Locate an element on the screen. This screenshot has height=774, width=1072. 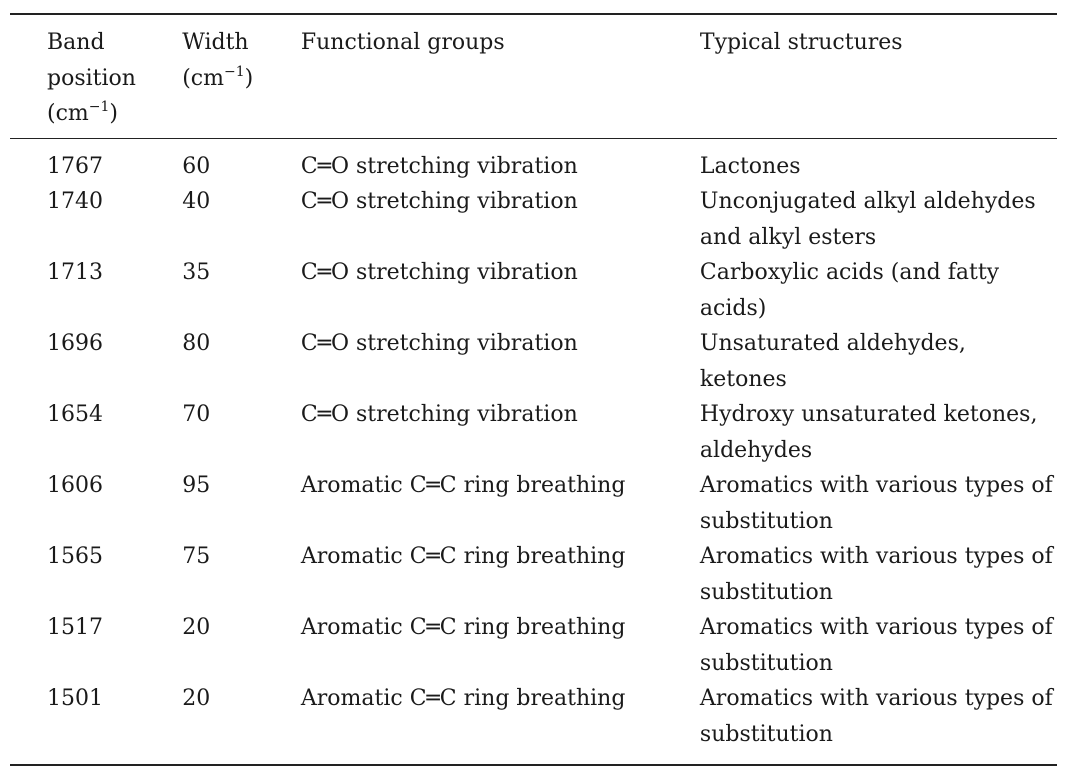
table-cell: Unsaturated aldehydes, ketones is located at coordinates (832, 361).